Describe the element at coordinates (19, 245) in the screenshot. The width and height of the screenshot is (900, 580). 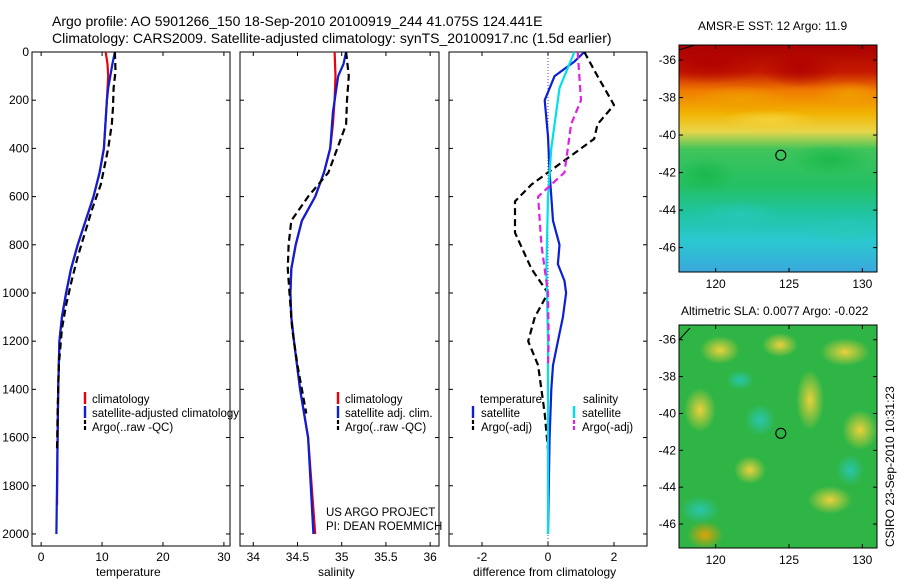
I see `y-tick-label: 800` at that location.